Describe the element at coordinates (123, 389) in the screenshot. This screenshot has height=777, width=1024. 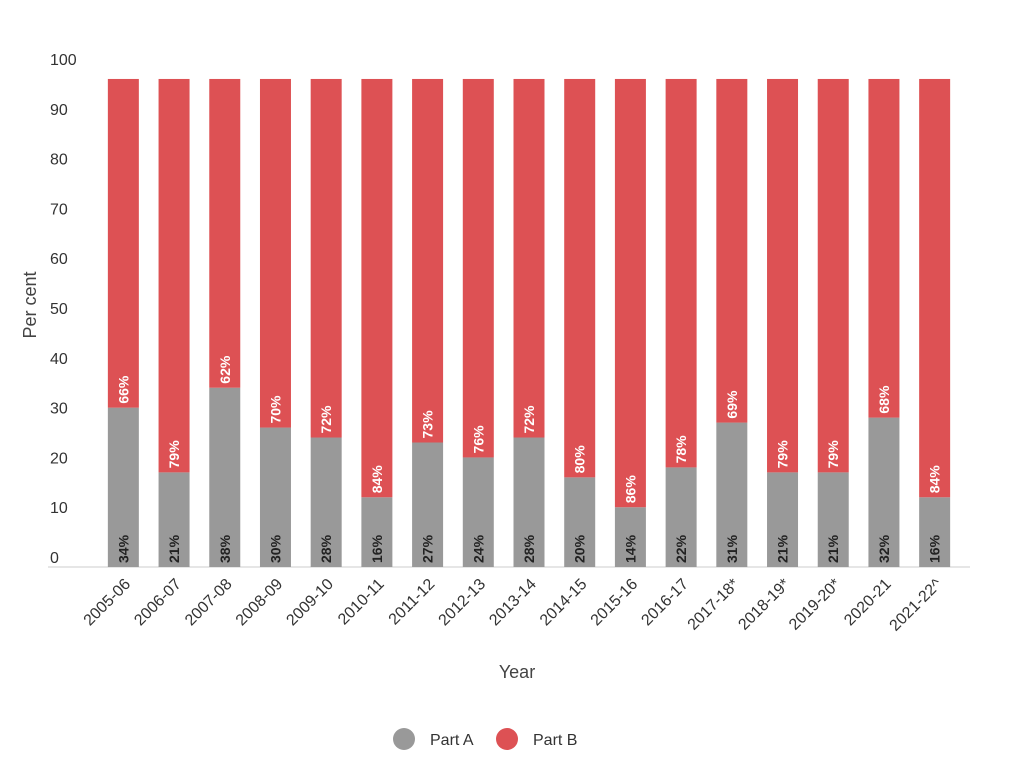
I see `bar-label-part-b: 66%` at that location.